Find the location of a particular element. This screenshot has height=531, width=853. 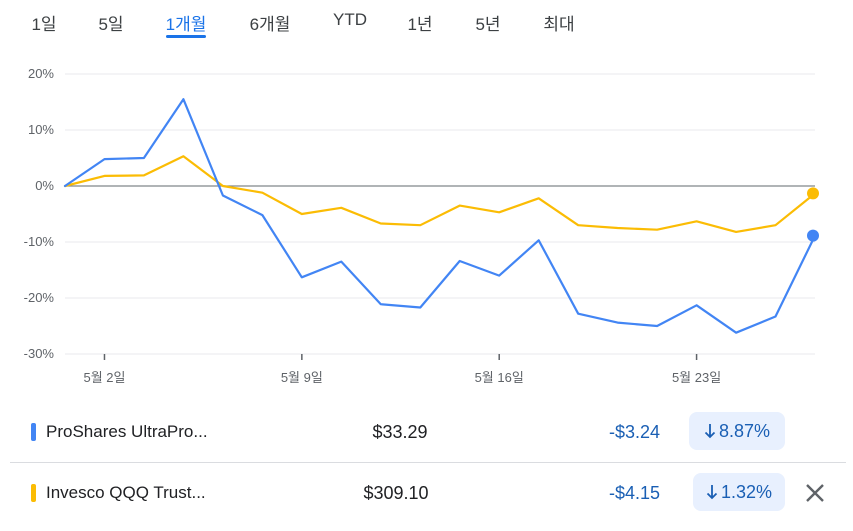

x-axis-ticks: 5월 2일 5월 9일 5월 16일 5월 23일 is located at coordinates (402, 369).